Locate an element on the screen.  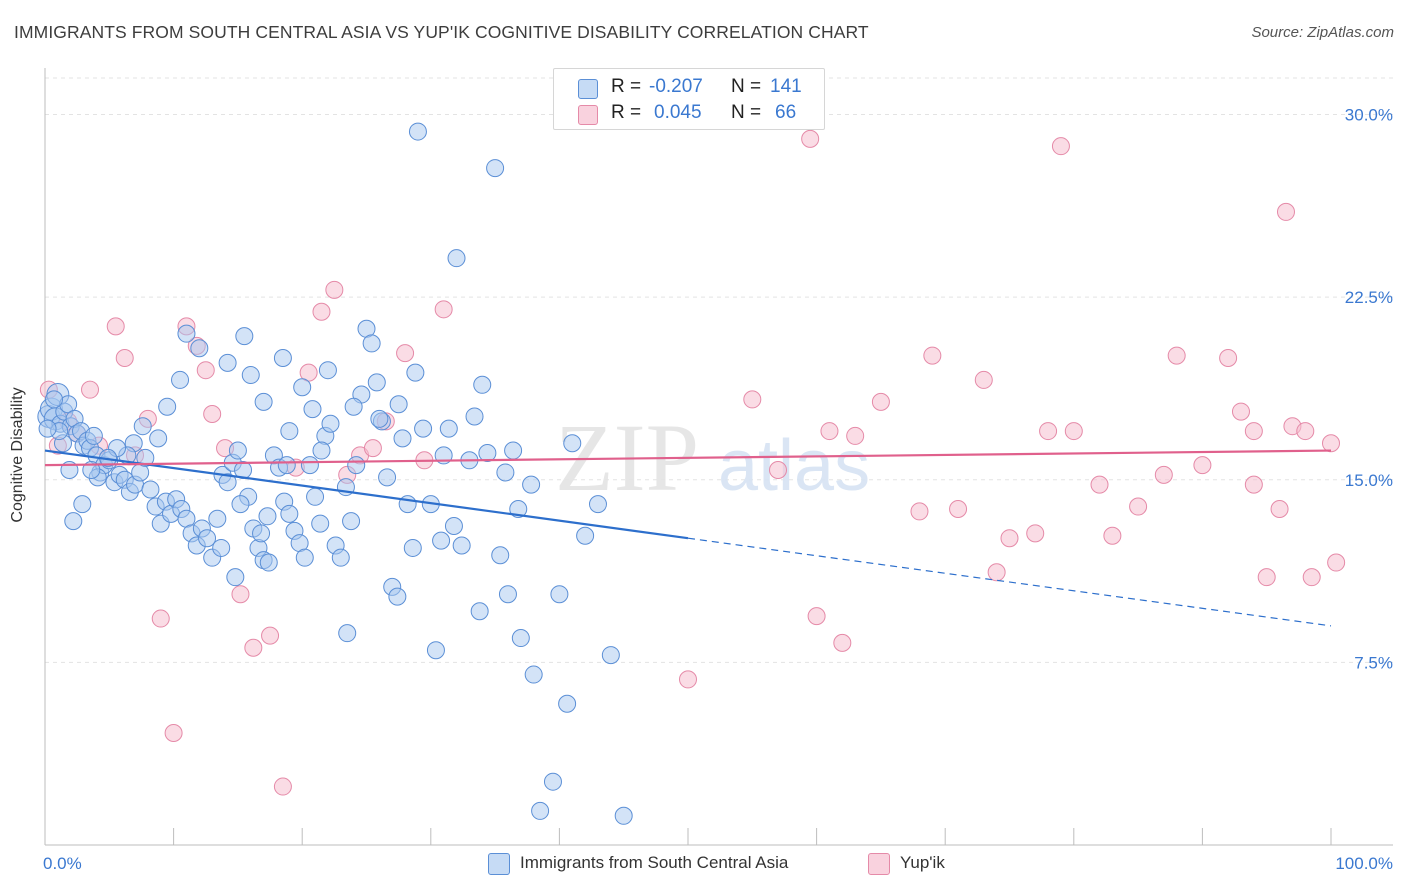
legend-n-label: N = is located at coordinates (746, 86).